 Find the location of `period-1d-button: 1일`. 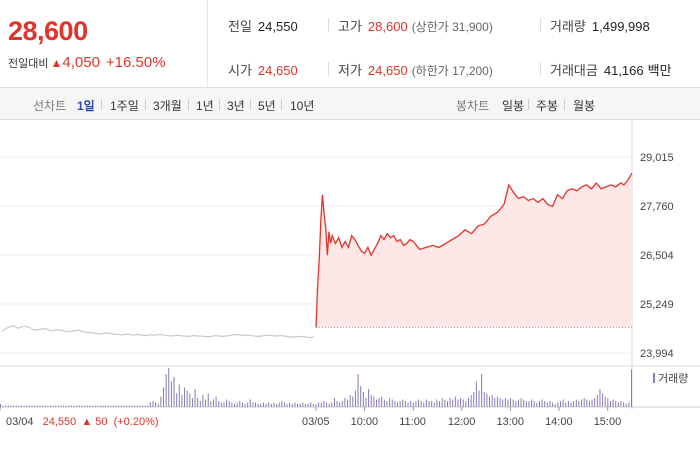

period-1d-button: 1일 is located at coordinates (86, 106).